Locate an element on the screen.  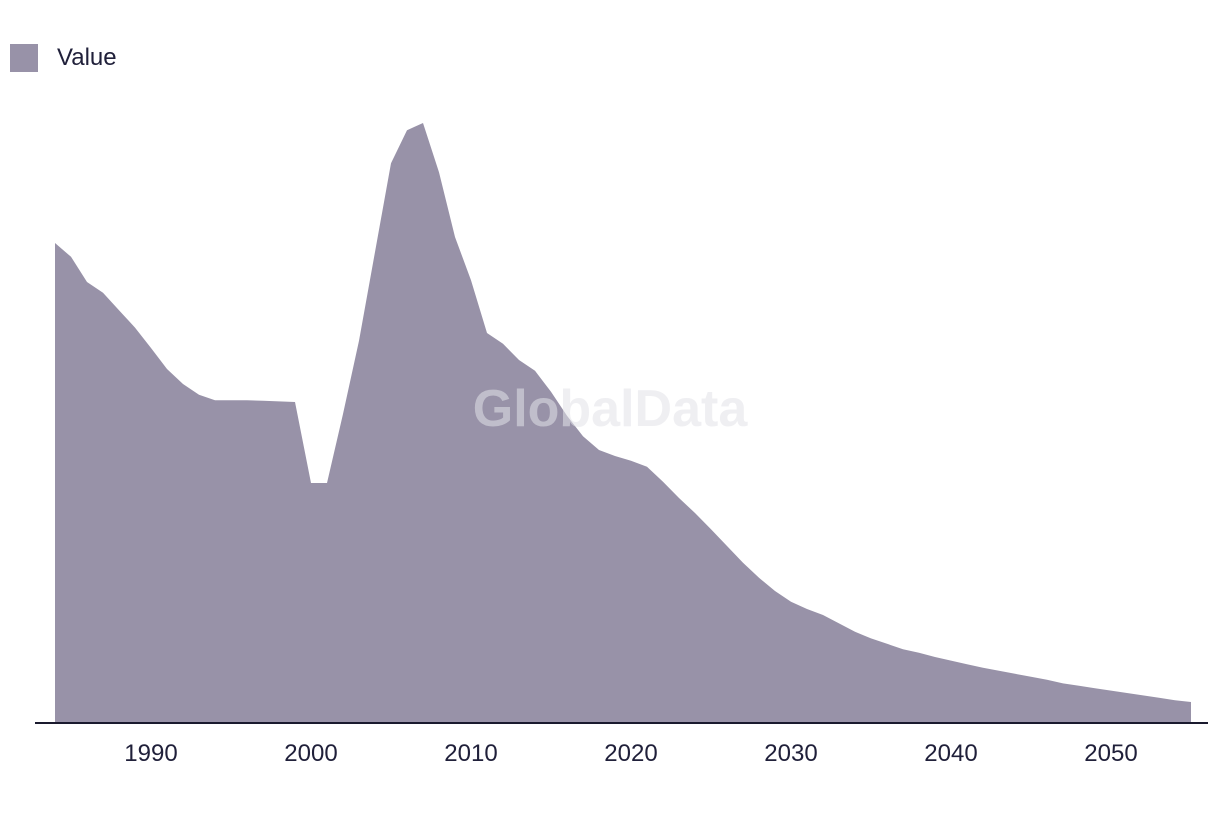
legend: Value is located at coordinates (63, 58).